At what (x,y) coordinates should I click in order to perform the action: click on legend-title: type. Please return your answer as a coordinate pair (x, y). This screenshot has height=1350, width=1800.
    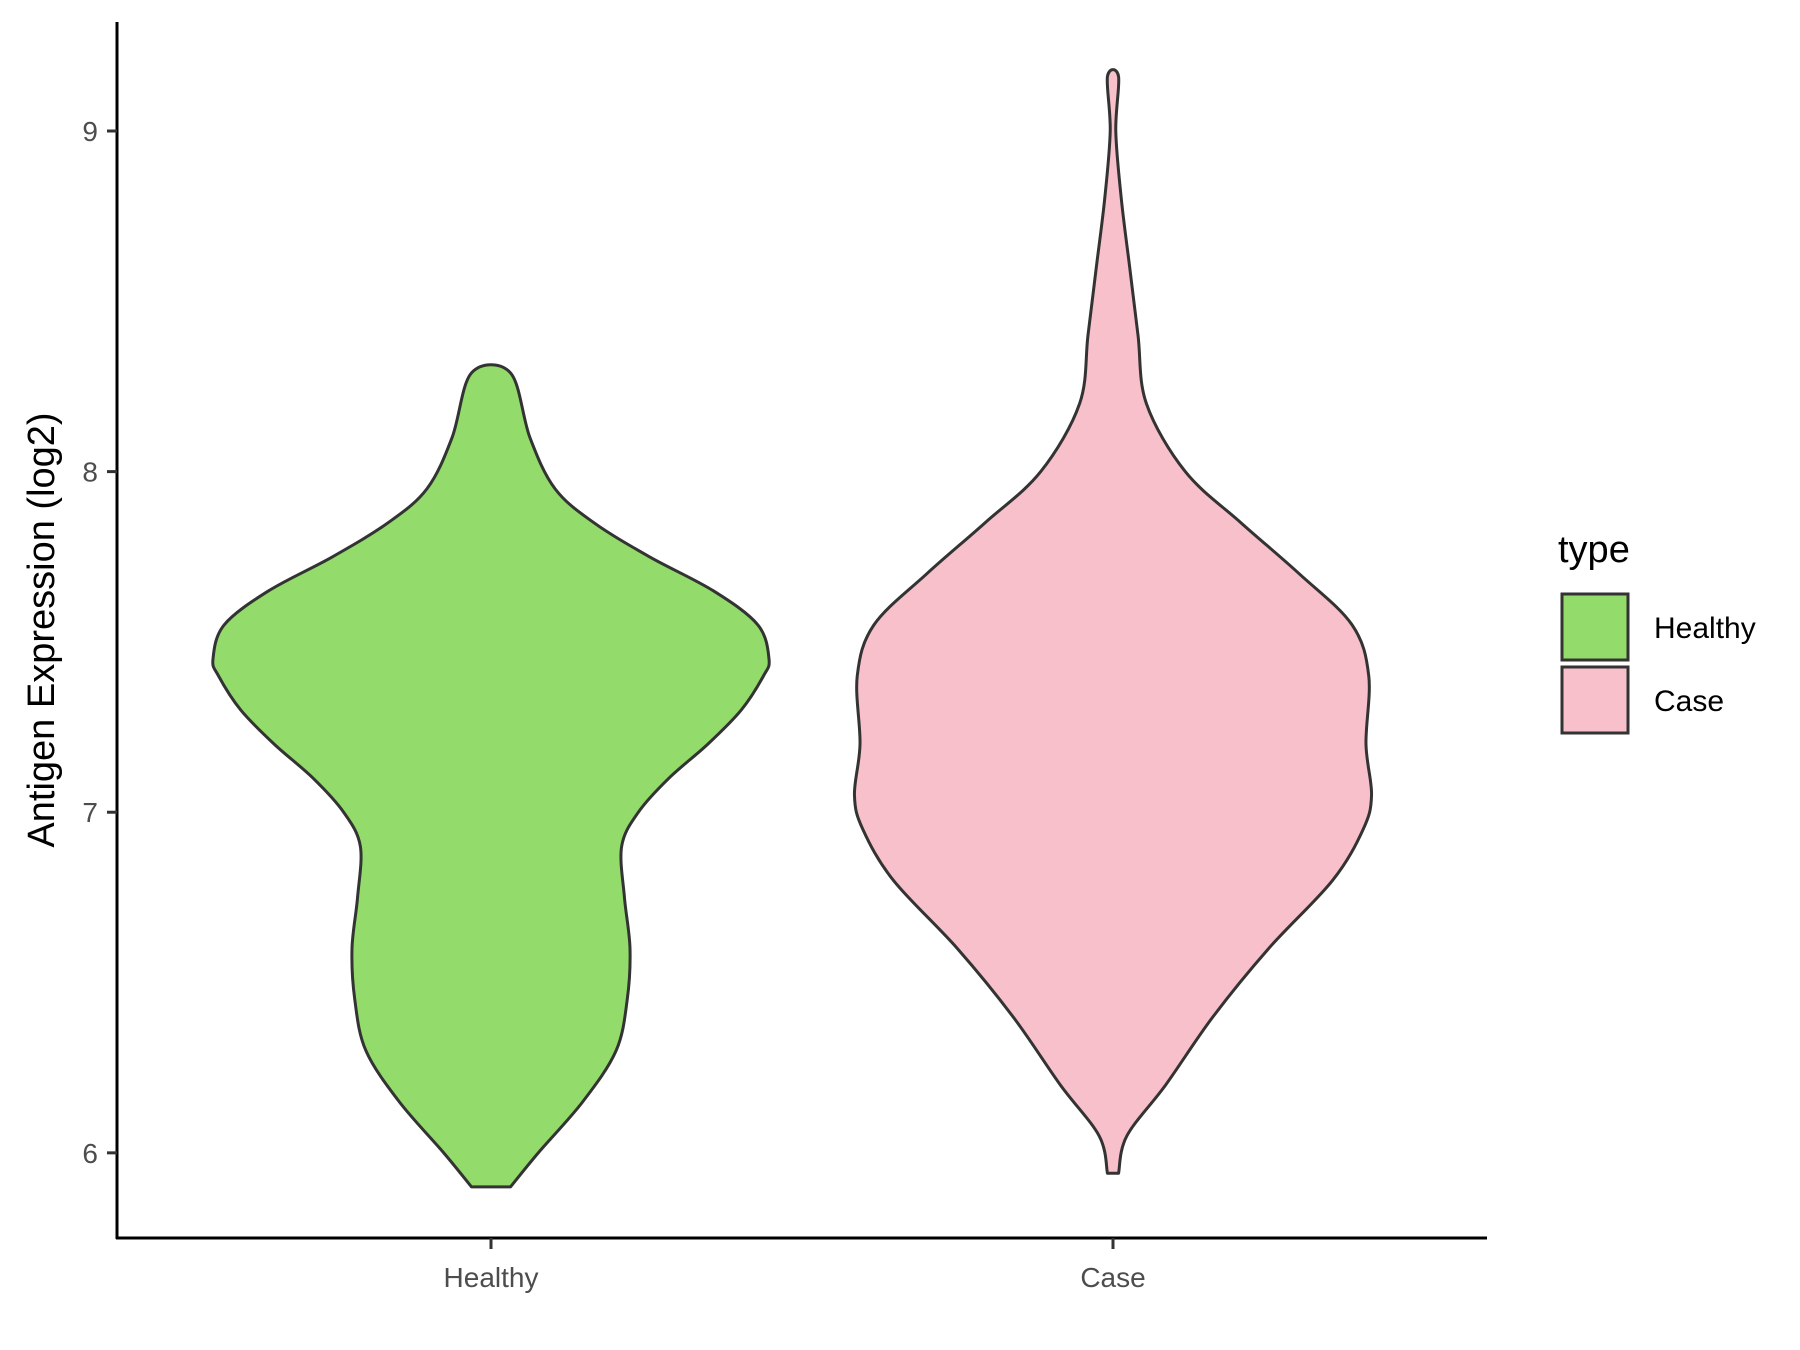
    Looking at the image, I should click on (1594, 550).